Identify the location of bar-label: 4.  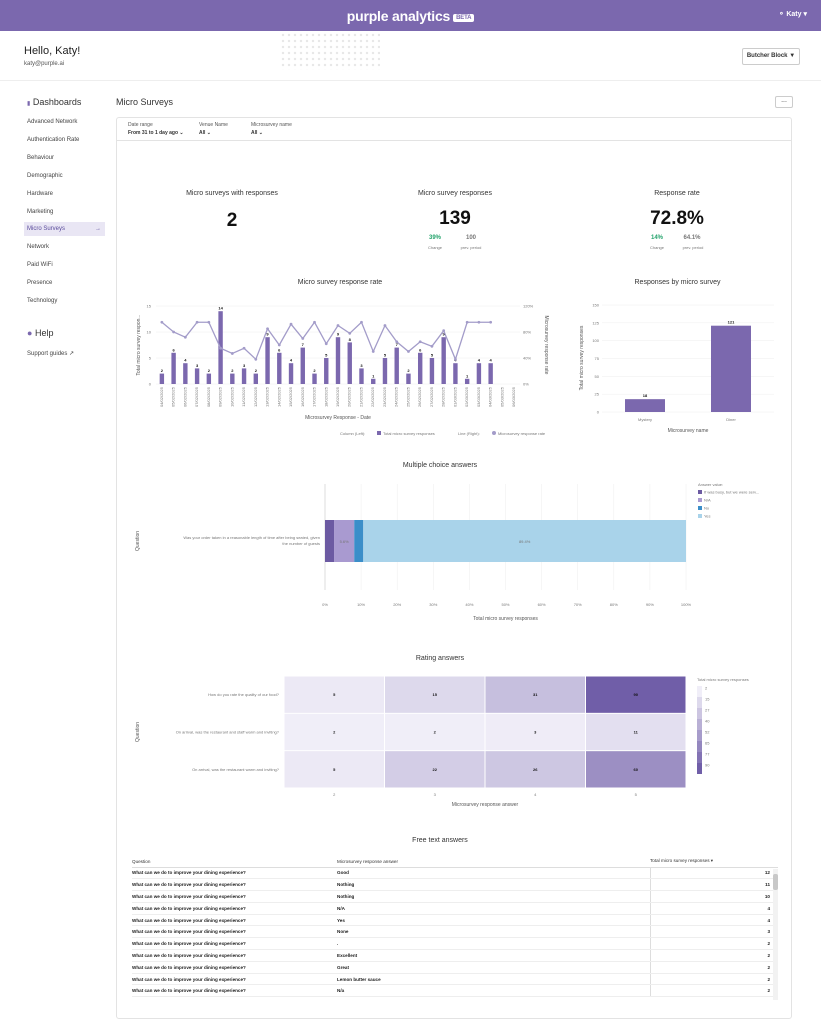
(479, 360).